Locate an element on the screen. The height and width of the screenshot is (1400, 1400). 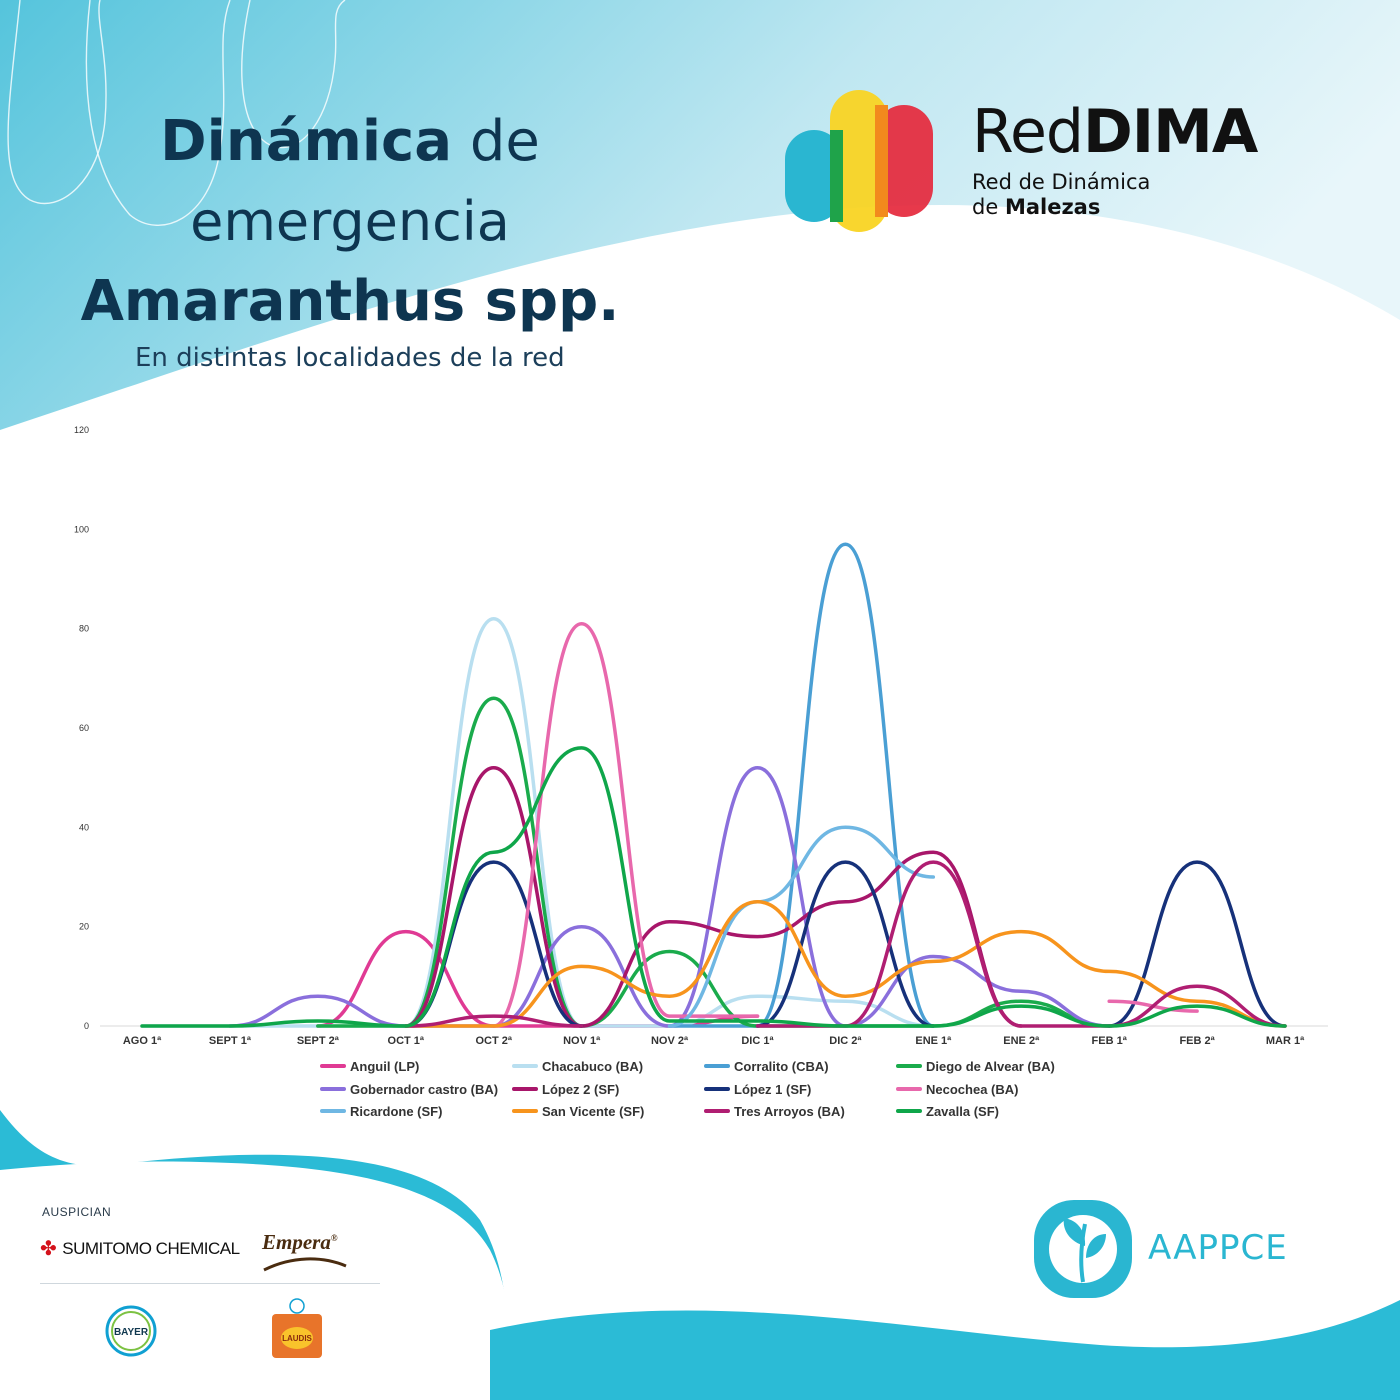
aappce-name: AAPPCE is located at coordinates (1218, 1248).